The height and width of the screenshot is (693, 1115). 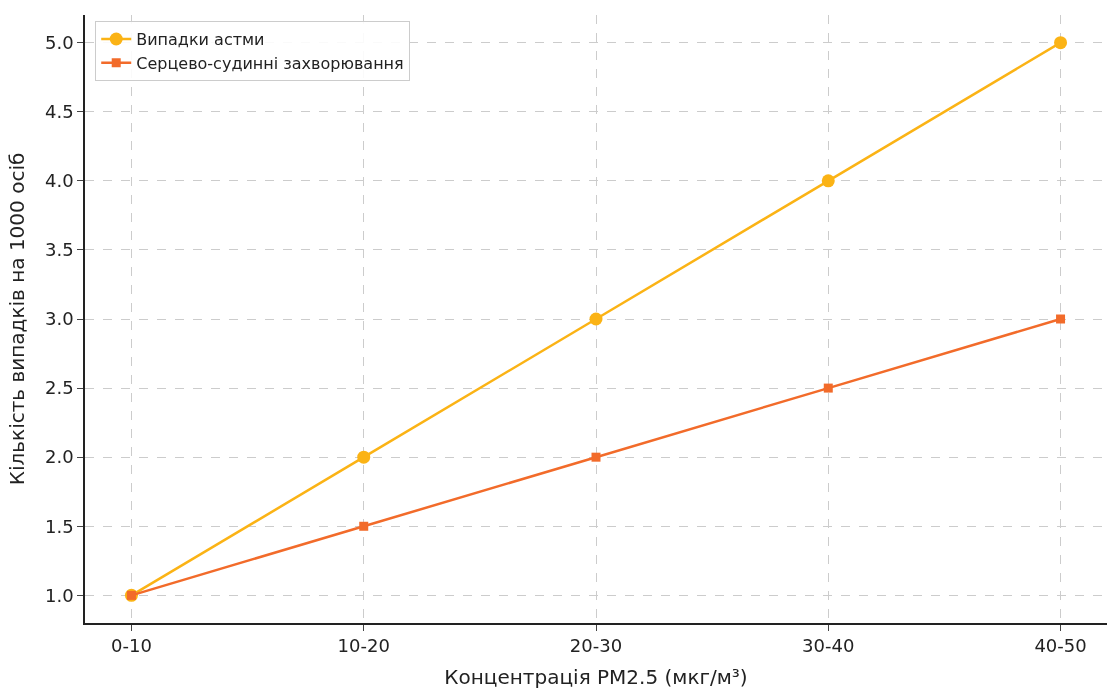 What do you see at coordinates (131, 646) in the screenshot?
I see `x-tick-label: 0-10` at bounding box center [131, 646].